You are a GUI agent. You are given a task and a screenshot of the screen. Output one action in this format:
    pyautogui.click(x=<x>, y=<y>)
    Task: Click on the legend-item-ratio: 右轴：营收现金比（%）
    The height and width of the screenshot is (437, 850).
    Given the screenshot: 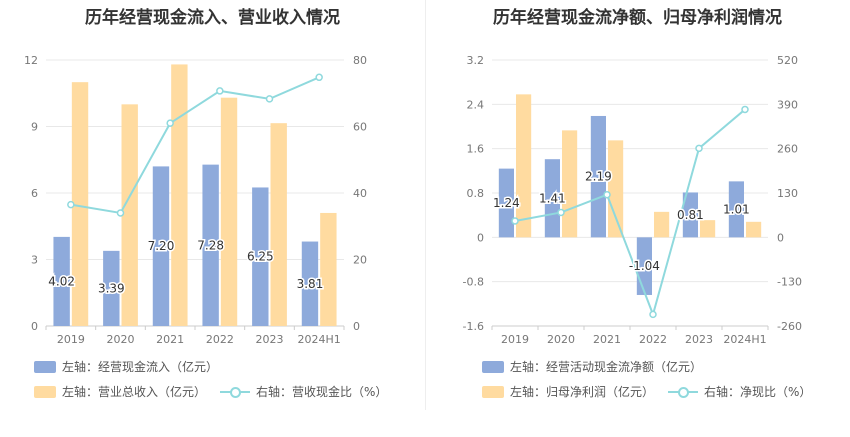 What is the action you would take?
    pyautogui.click(x=303, y=391)
    